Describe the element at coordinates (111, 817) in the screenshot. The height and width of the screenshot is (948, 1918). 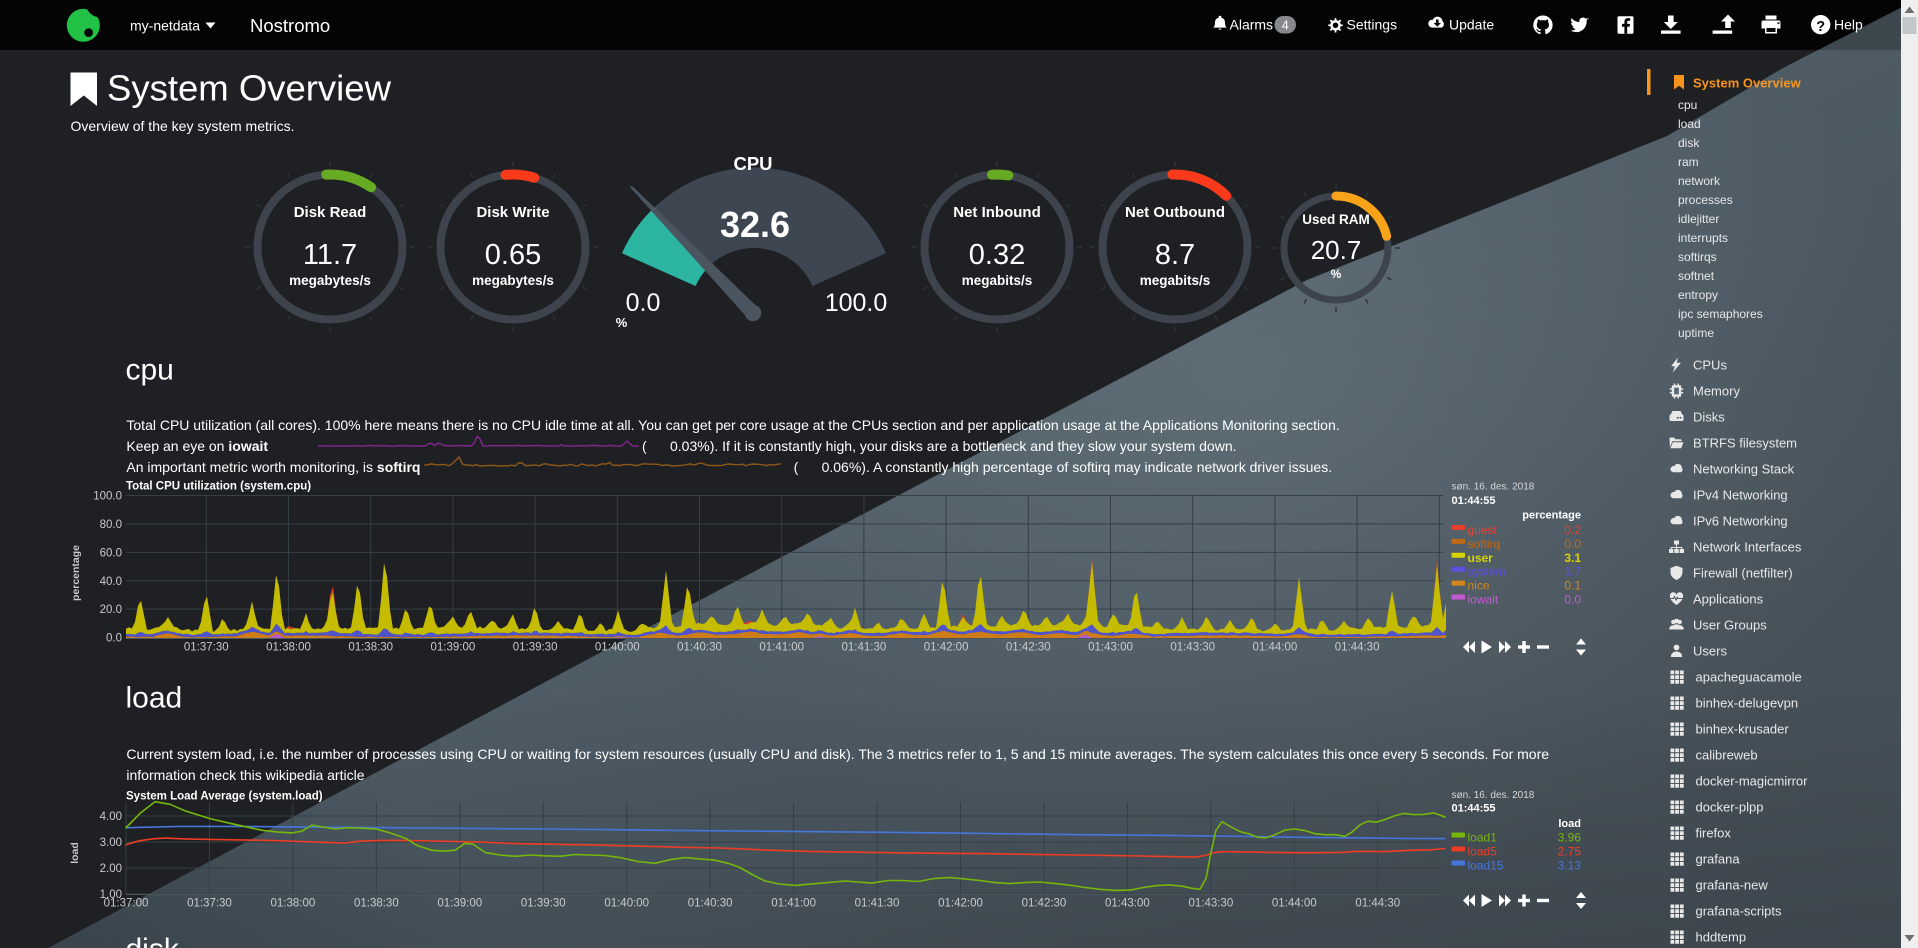
I see `svg-text: 4.00` at that location.